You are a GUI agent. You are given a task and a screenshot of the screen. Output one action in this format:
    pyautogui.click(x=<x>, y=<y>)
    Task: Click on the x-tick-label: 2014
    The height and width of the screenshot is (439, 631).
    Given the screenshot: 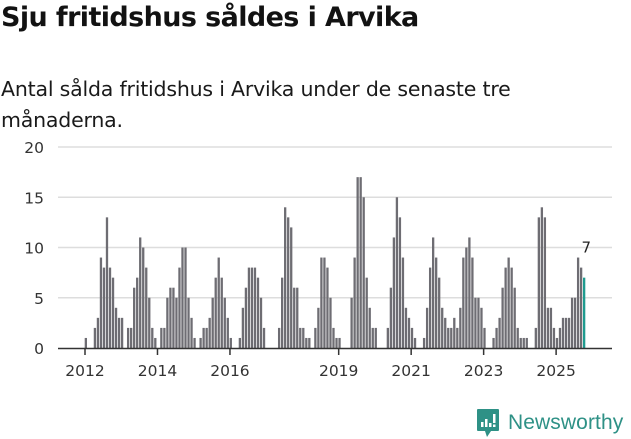 What is the action you would take?
    pyautogui.click(x=157, y=371)
    